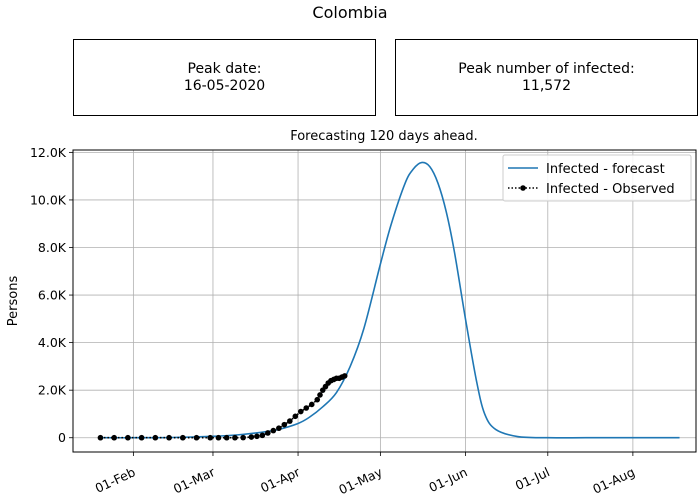  I want to click on x-tick-label: 01-Jun, so click(447, 479).